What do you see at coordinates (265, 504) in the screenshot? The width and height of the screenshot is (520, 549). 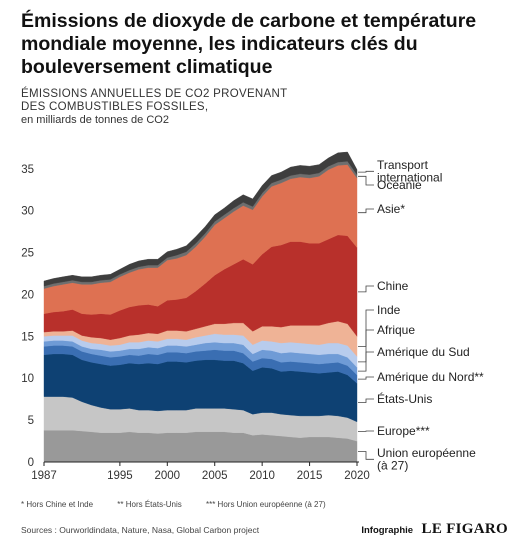 I see `footnote-europe: *** Hors Union européenne (à 27)` at bounding box center [265, 504].